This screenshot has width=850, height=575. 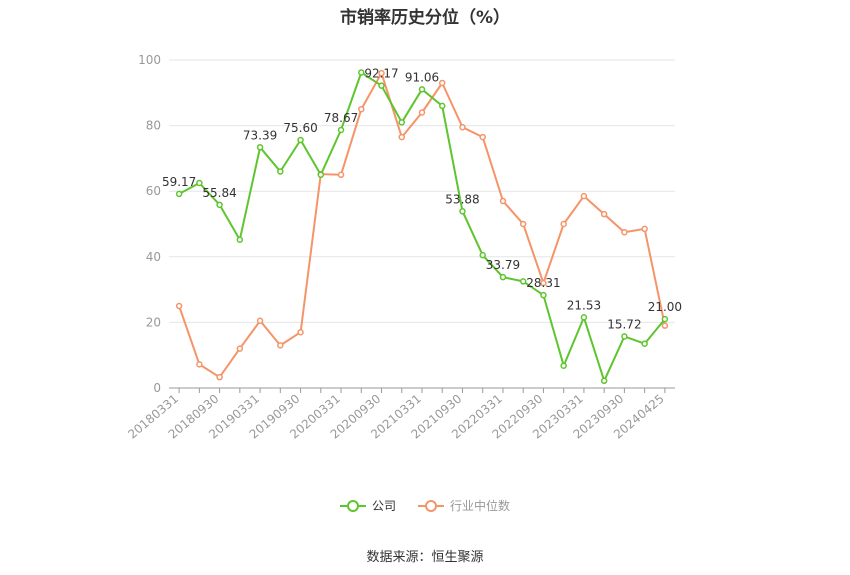 What do you see at coordinates (422, 77) in the screenshot?
I see `data-label: 91.06` at bounding box center [422, 77].